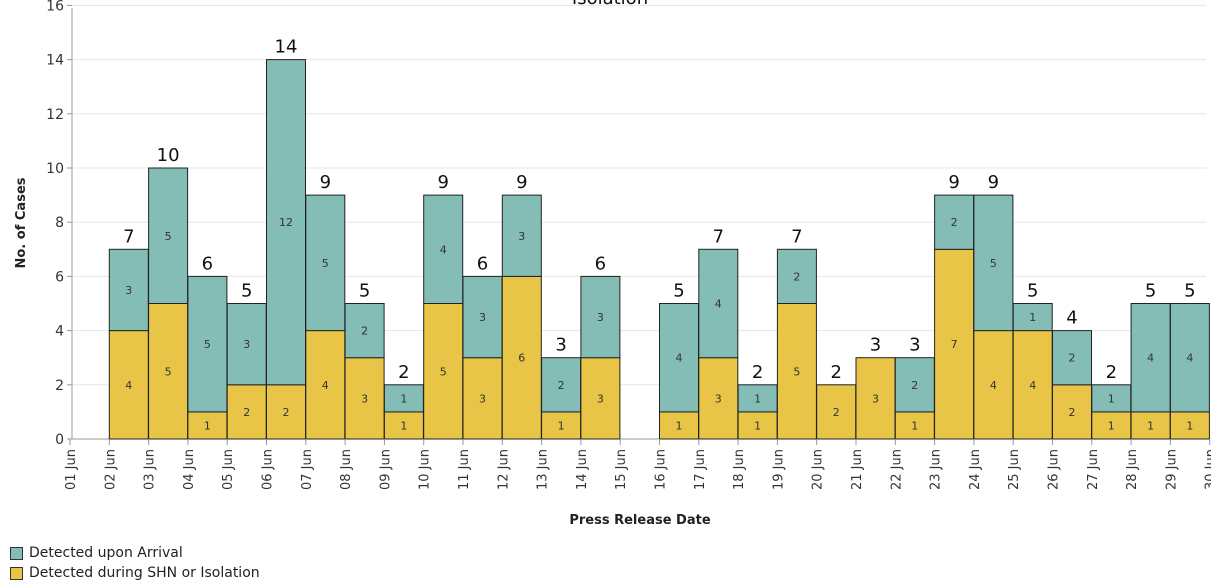 This screenshot has height=588, width=1211. I want to click on y-tick-label: 16, so click(55, 7).